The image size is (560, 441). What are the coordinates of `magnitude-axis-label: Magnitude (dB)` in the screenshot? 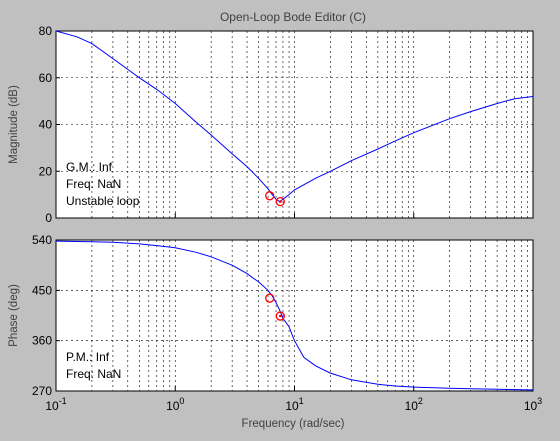 It's located at (14, 124).